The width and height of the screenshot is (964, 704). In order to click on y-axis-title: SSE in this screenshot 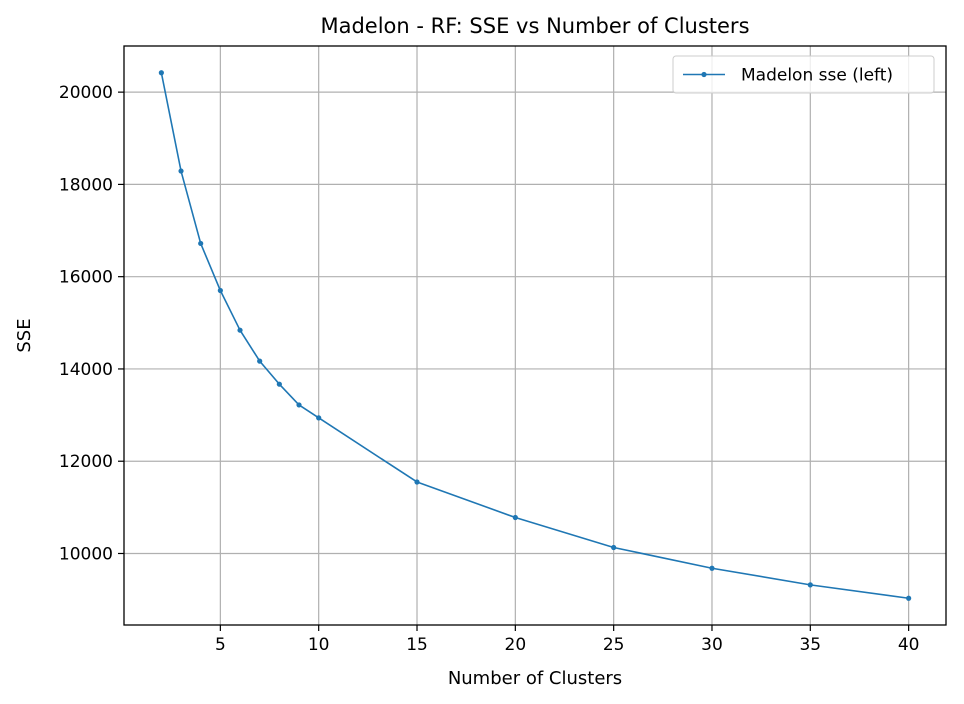, I will do `click(24, 335)`.